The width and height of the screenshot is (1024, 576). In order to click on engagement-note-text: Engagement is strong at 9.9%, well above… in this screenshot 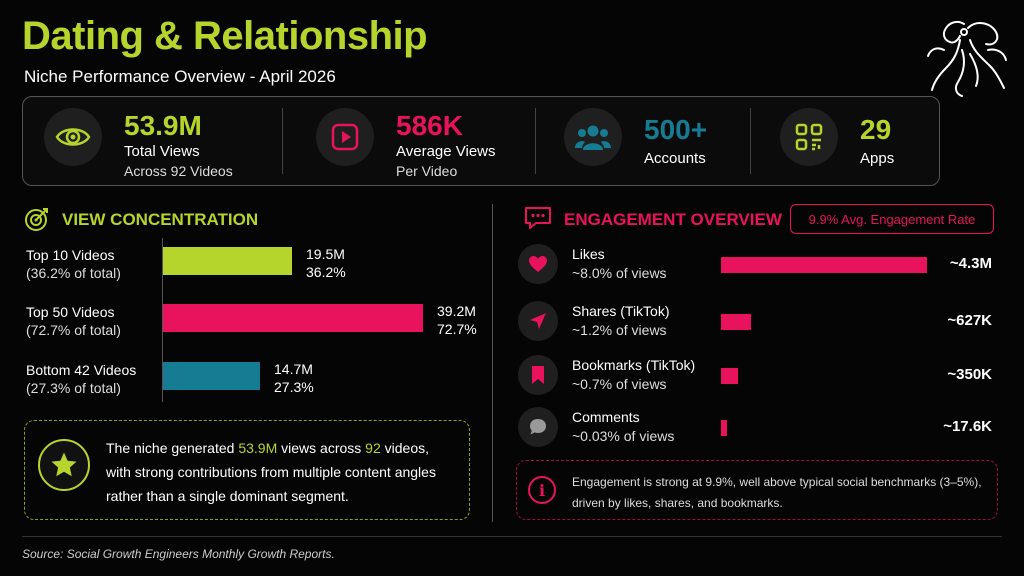, I will do `click(777, 492)`.